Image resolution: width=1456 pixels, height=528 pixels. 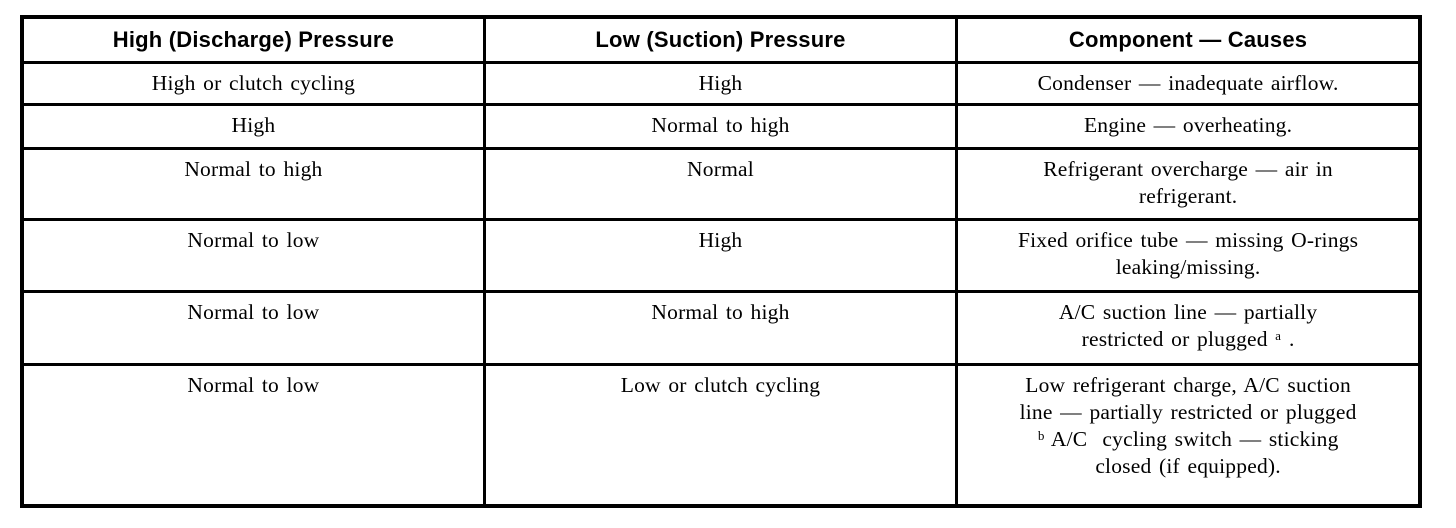 What do you see at coordinates (253, 184) in the screenshot?
I see `cell-high-pressure: Normal to high` at bounding box center [253, 184].